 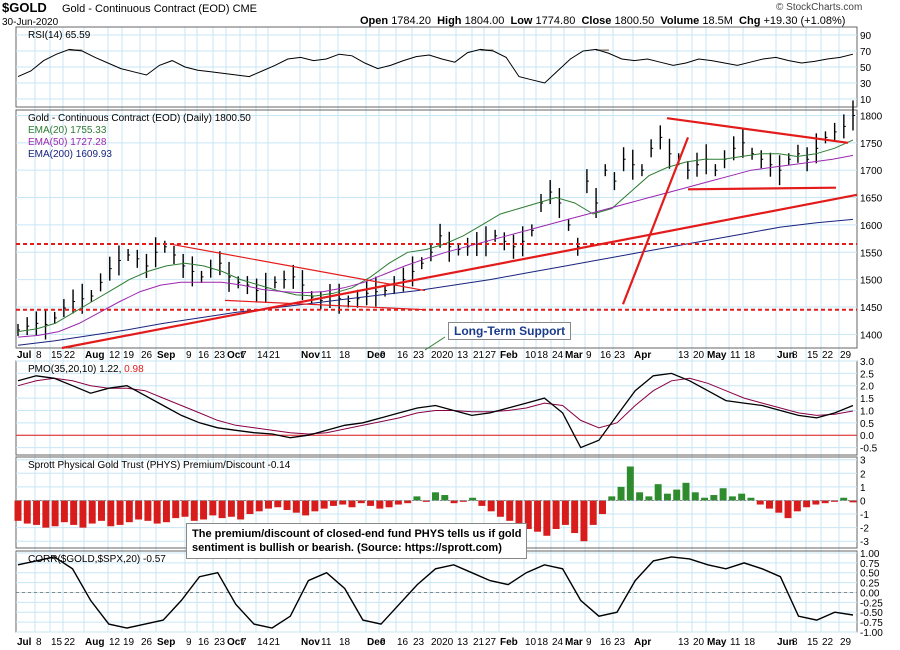 What do you see at coordinates (606, 355) in the screenshot?
I see `x-axis-label-top: 16` at bounding box center [606, 355].